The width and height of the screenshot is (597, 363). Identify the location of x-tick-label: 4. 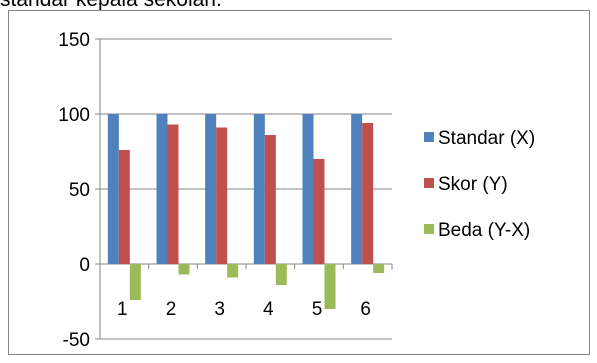
(268, 309).